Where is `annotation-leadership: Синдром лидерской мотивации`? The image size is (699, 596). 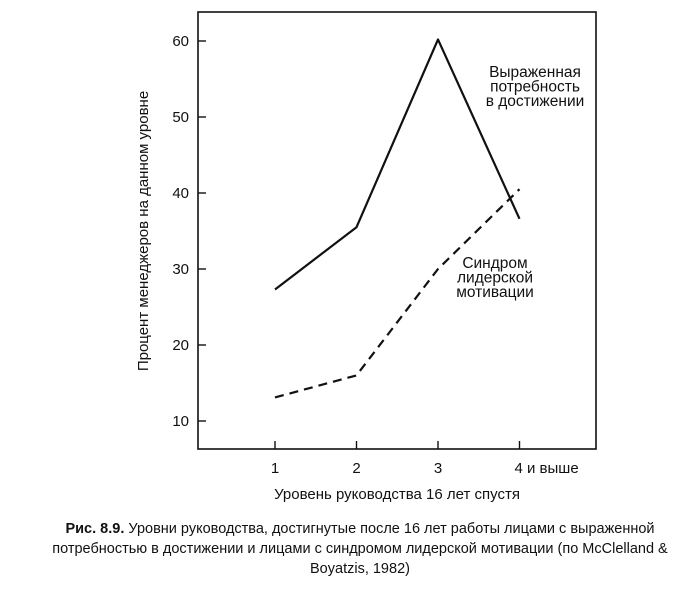 annotation-leadership: Синдром лидерской мотивации is located at coordinates (495, 278).